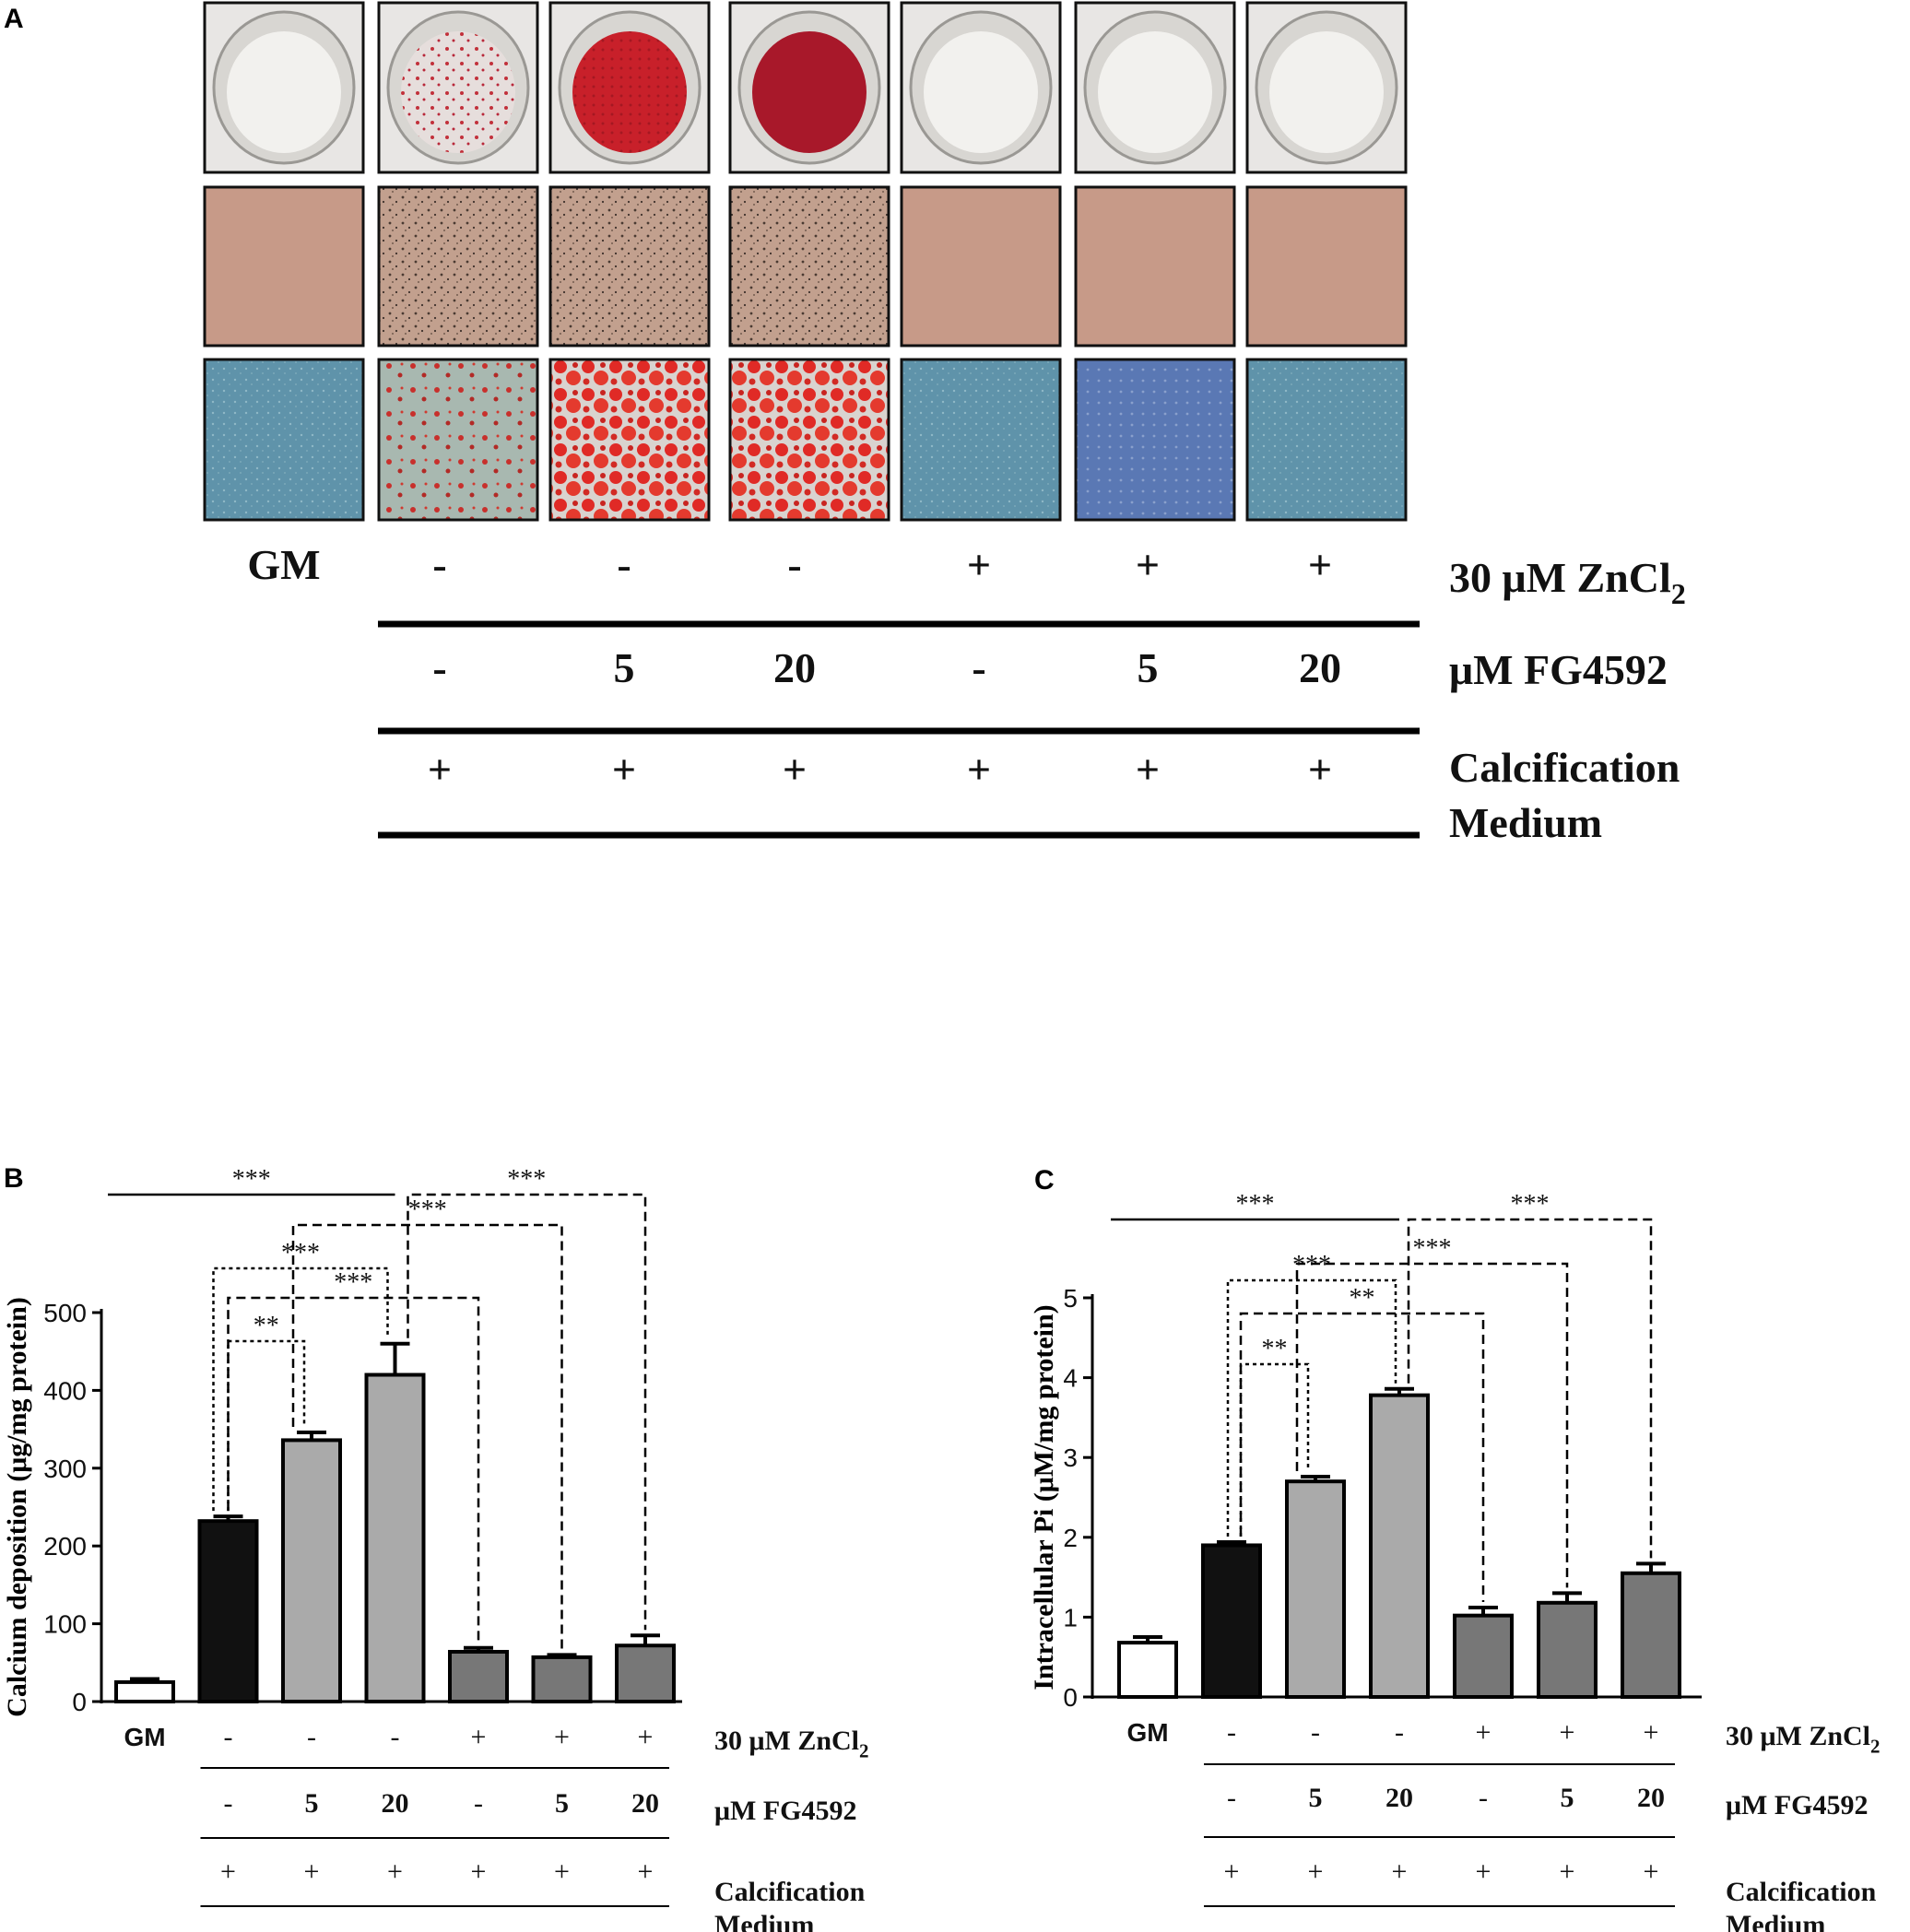  What do you see at coordinates (1044, 1497) in the screenshot?
I see `y-axis-label: Intracellular Pi (μM/mg protein)` at bounding box center [1044, 1497].